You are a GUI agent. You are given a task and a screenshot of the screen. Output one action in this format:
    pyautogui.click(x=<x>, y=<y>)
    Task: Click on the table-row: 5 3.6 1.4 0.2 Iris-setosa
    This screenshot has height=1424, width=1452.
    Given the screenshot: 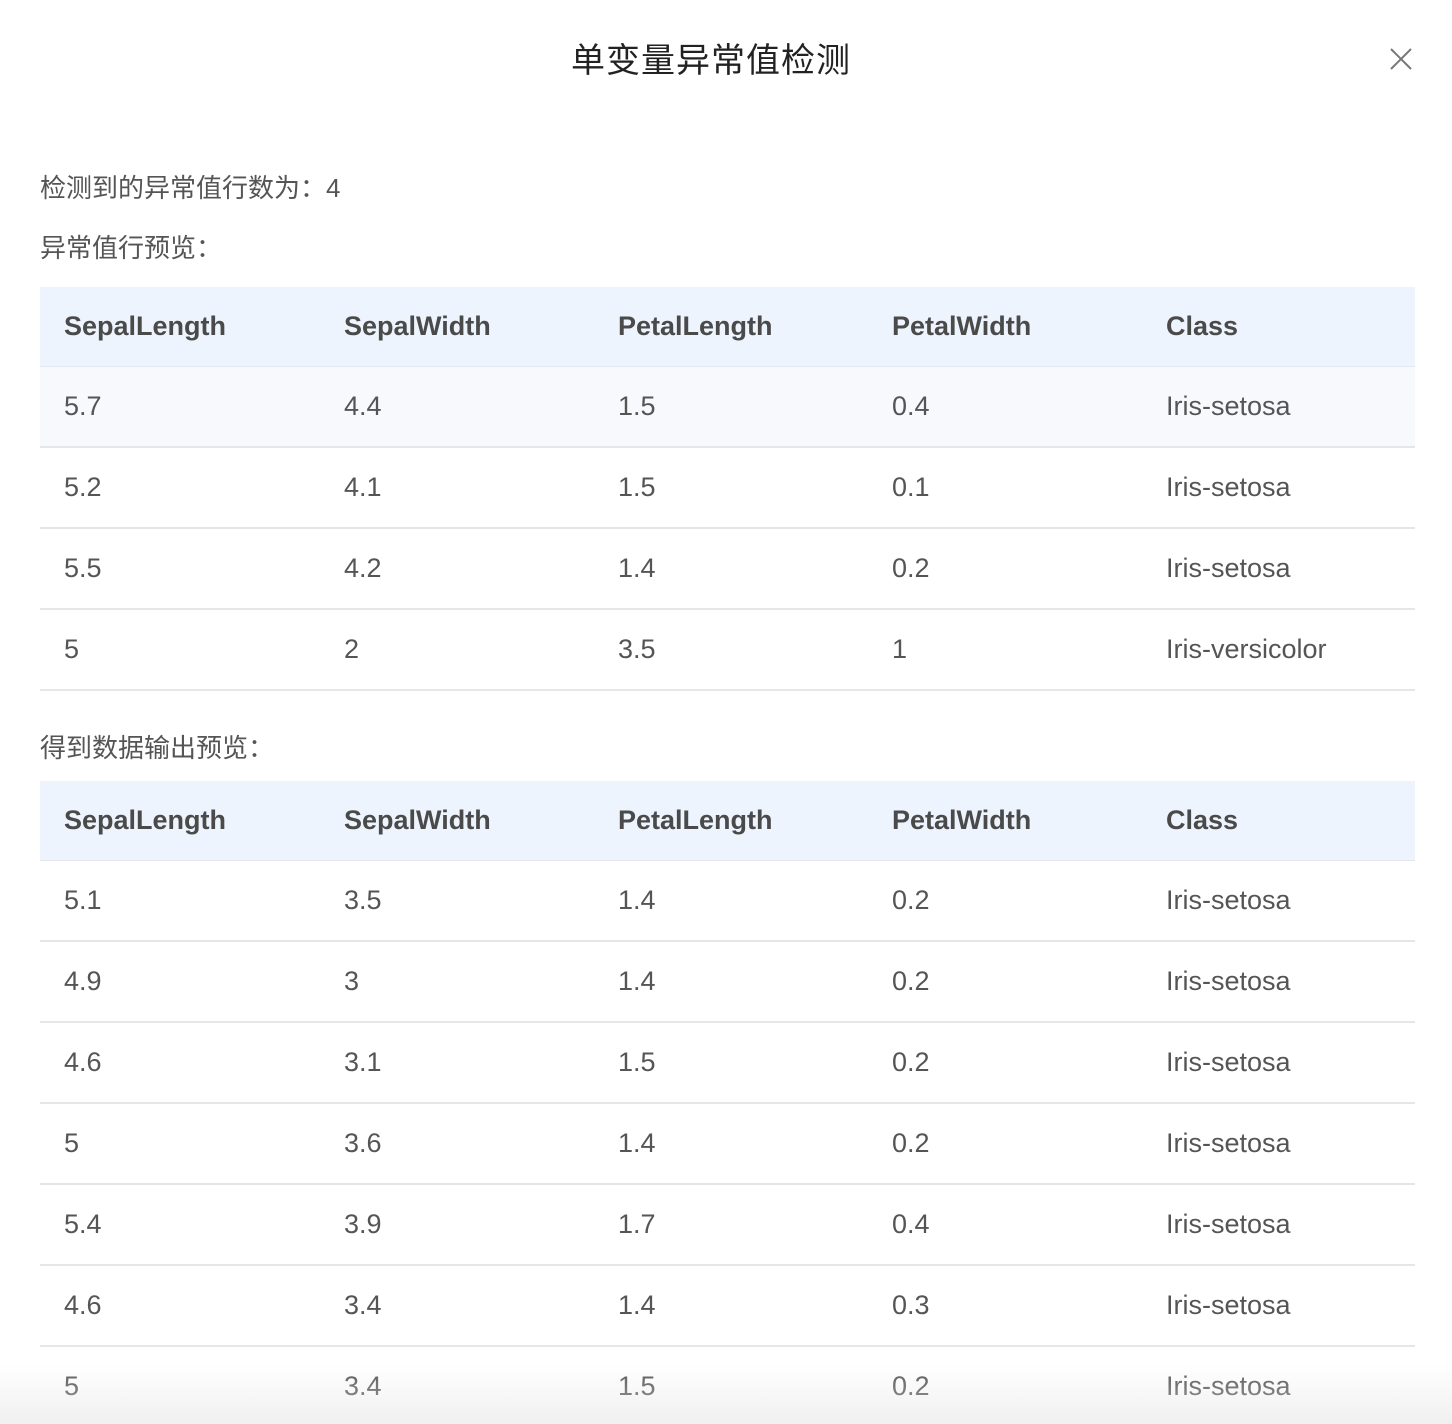 What is the action you would take?
    pyautogui.click(x=727, y=1144)
    